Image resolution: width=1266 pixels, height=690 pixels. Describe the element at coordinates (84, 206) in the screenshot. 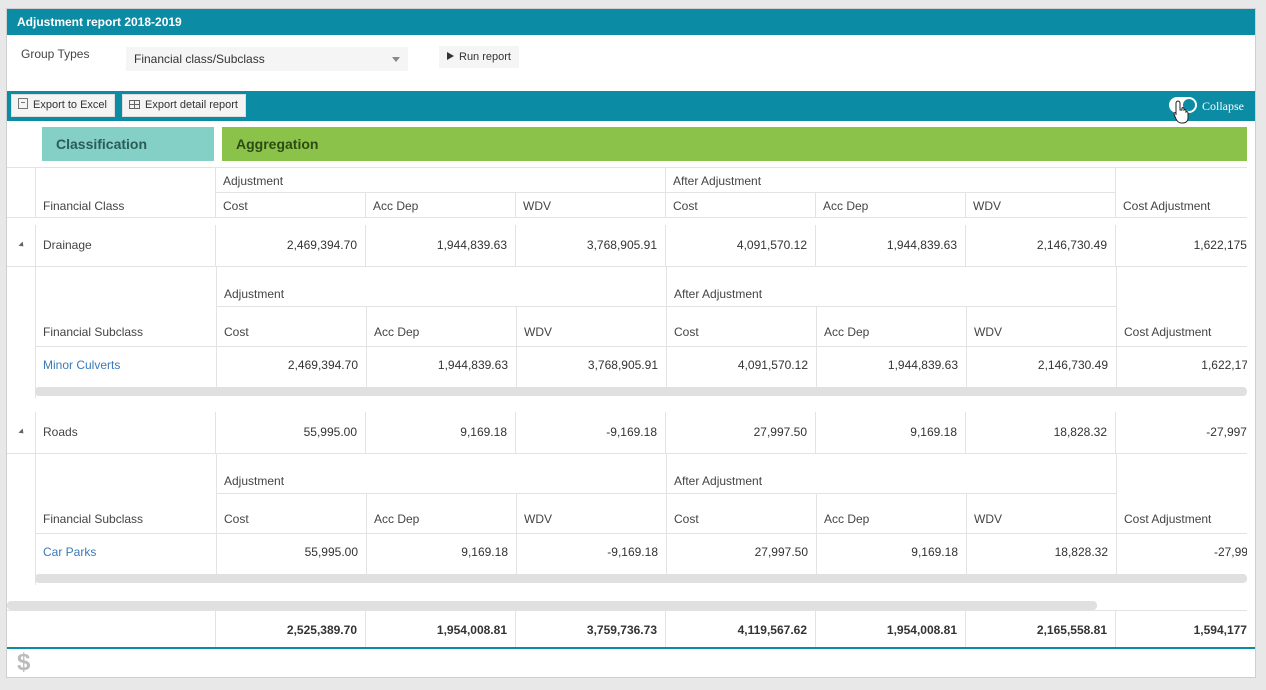

I see `header-financial-class: Financial Class` at that location.